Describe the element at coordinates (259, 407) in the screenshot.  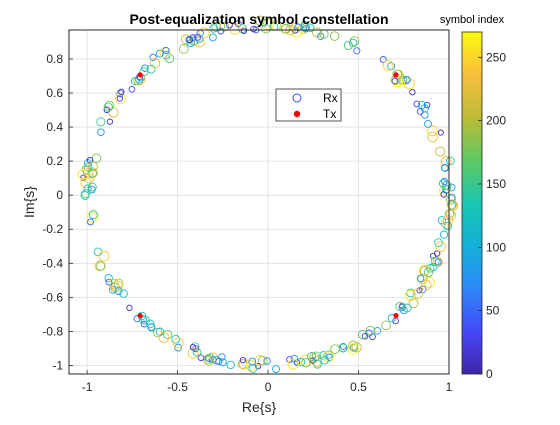
I see `x-axis-label: Re{s}` at that location.